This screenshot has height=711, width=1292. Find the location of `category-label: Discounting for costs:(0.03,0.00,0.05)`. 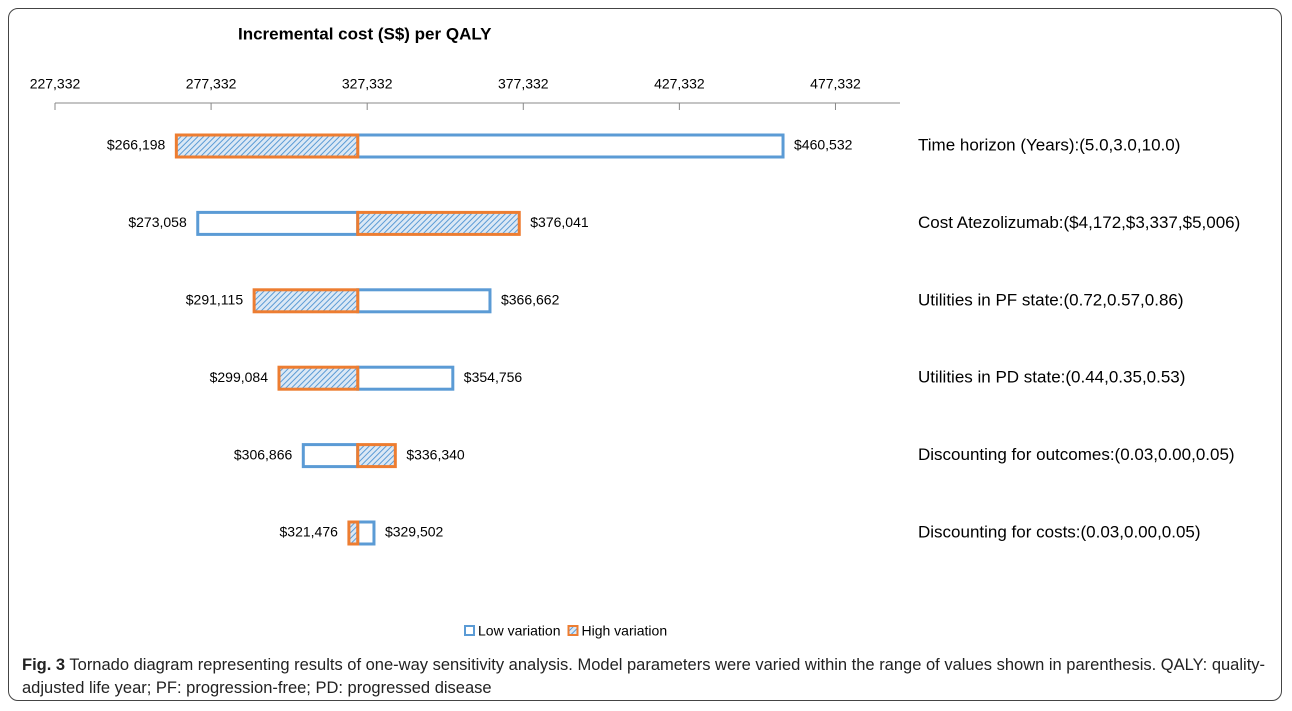

category-label: Discounting for costs:(0.03,0.00,0.05) is located at coordinates (1059, 531).